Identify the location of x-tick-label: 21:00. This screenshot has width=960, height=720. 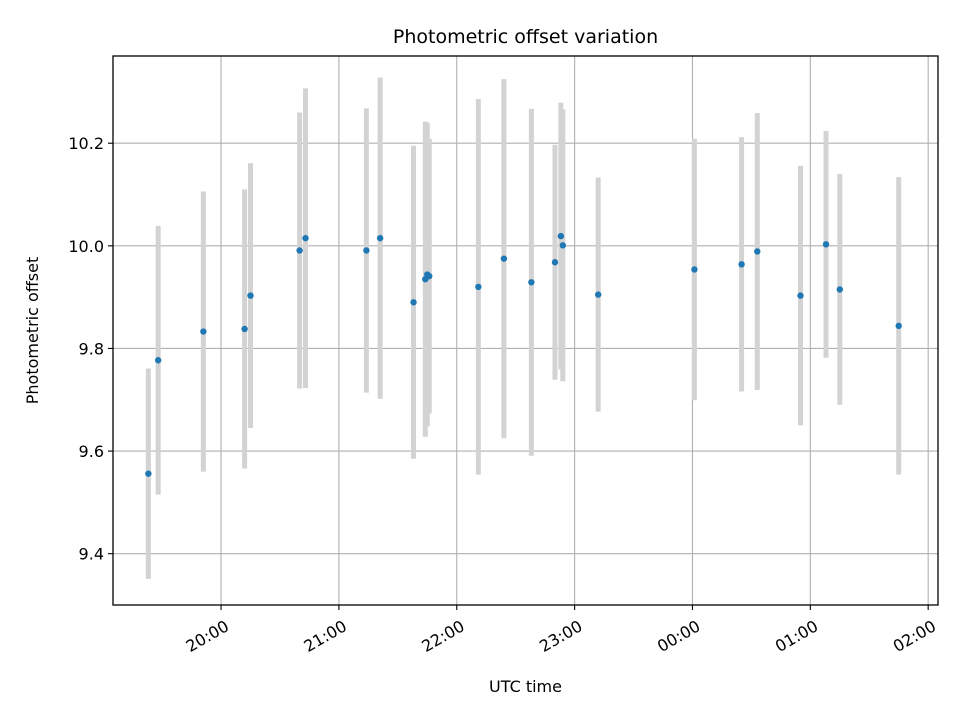
(324, 636).